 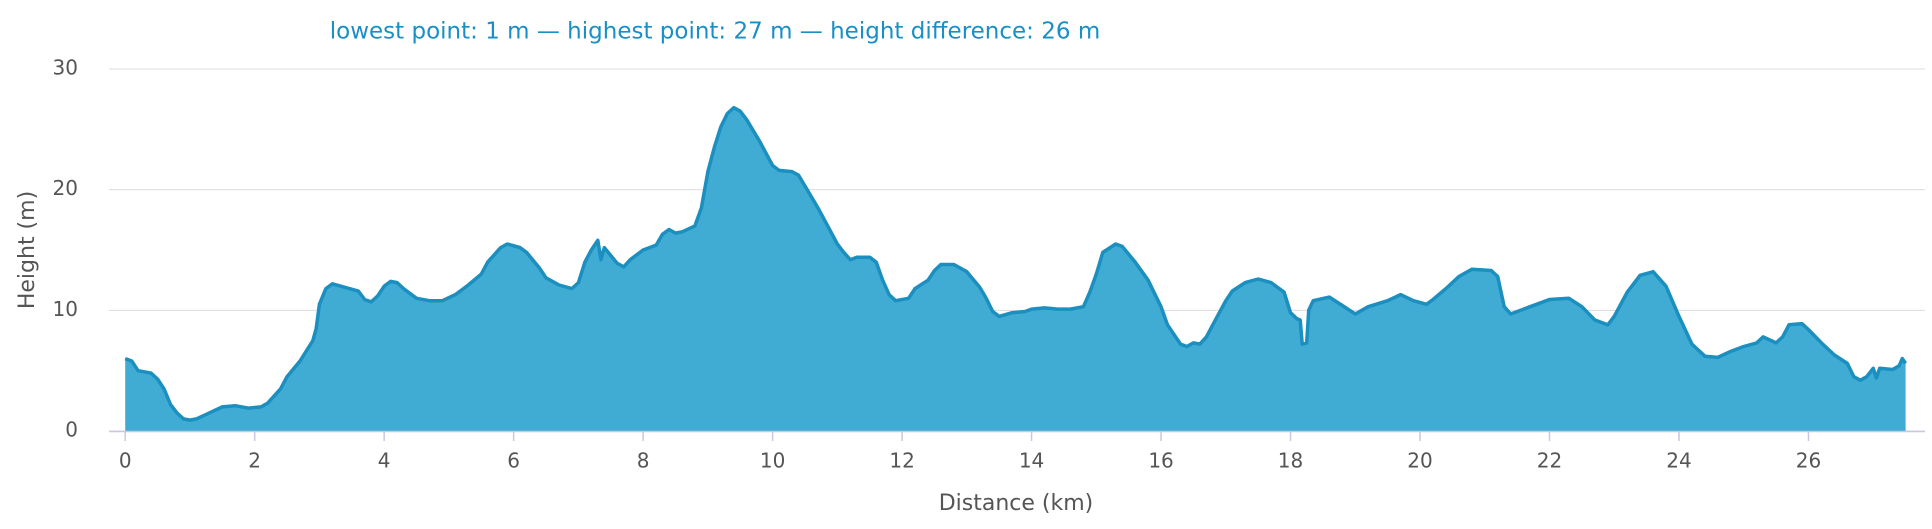 I want to click on x-tick-label: 26, so click(x=1808, y=461).